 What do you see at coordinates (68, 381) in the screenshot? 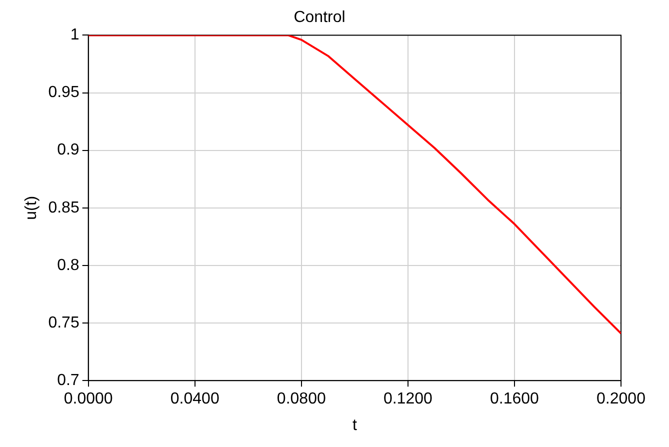
I see `y-tick-label: 0.7` at bounding box center [68, 381].